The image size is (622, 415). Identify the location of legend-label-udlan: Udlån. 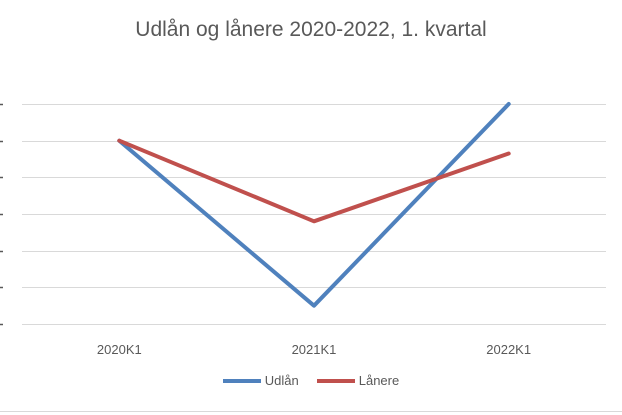
(281, 380).